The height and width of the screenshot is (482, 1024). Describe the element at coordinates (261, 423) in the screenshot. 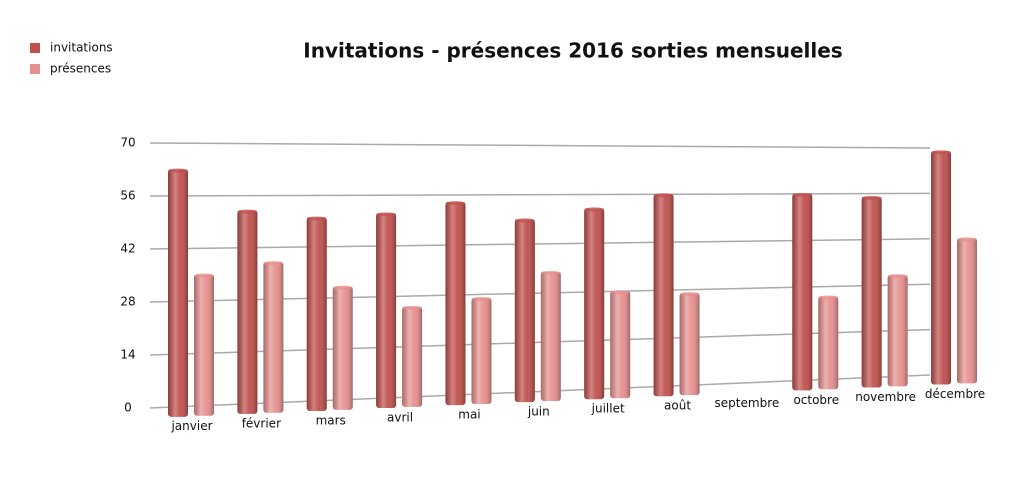

I see `x-tick-label: février` at that location.